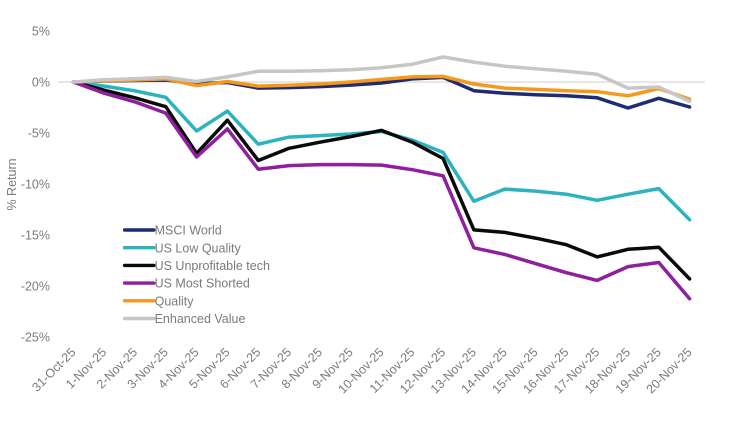 The width and height of the screenshot is (736, 432). I want to click on svg-text: -25%, so click(35, 338).